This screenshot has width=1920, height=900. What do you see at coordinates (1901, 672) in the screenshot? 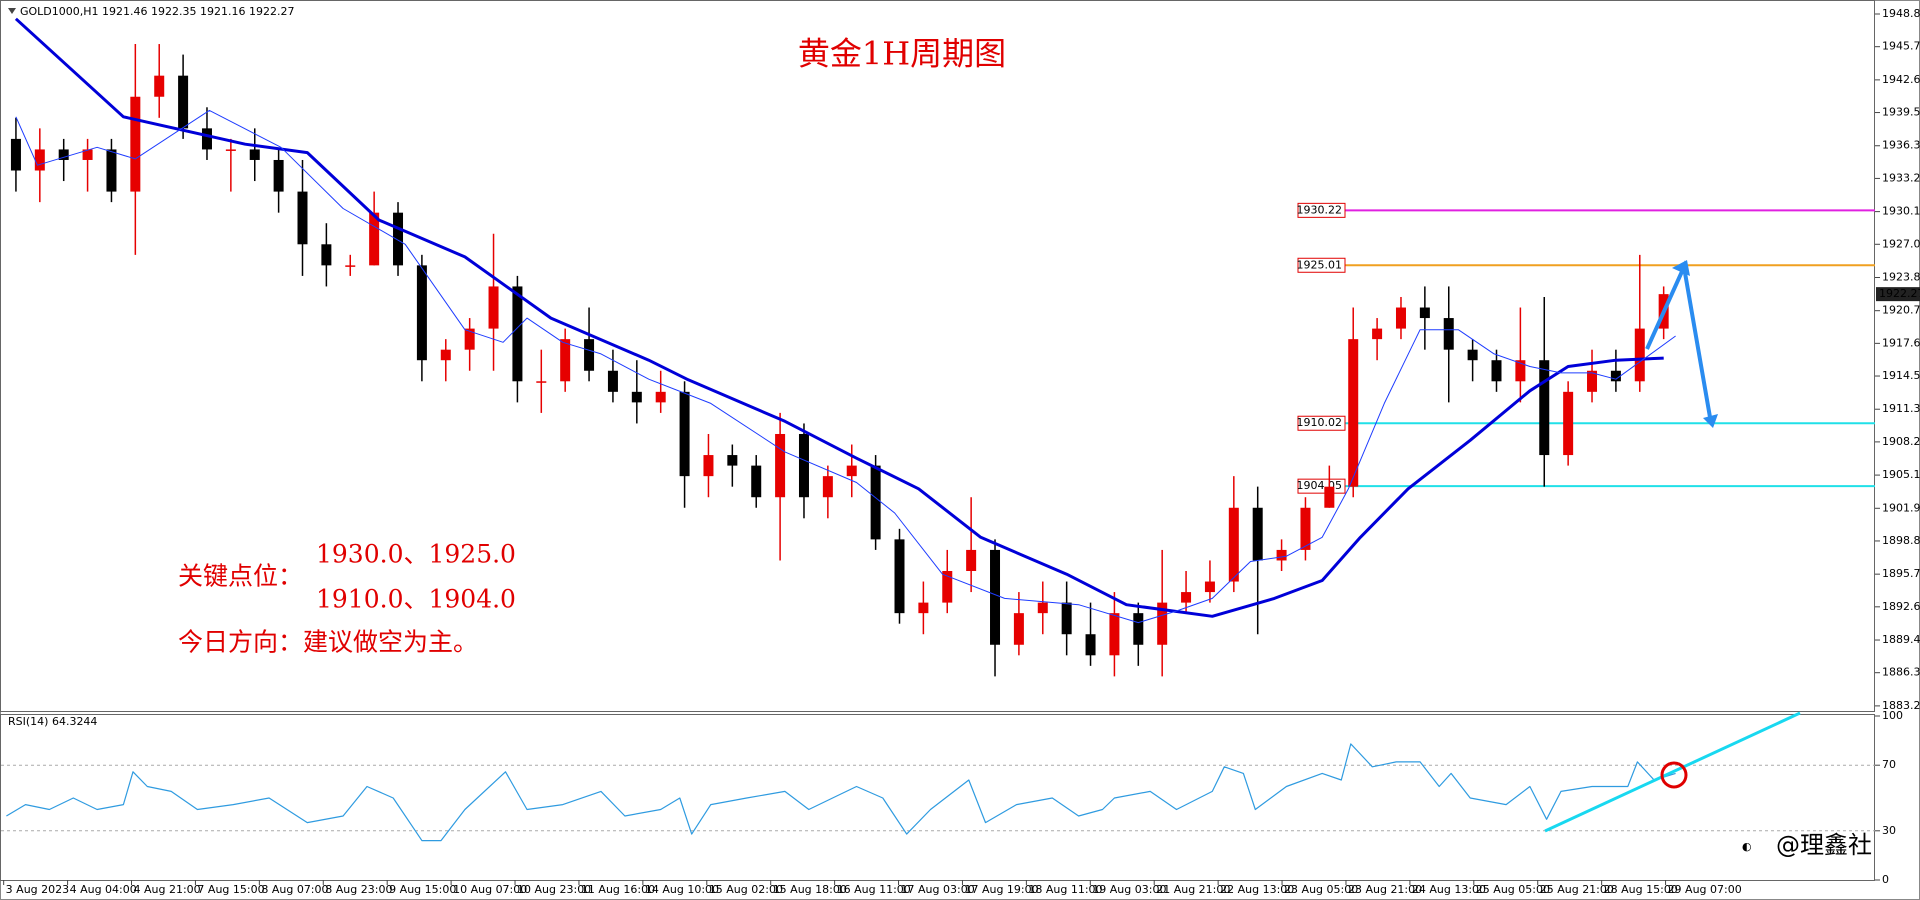
I see `y-tick-label: 1886.35` at bounding box center [1901, 672].